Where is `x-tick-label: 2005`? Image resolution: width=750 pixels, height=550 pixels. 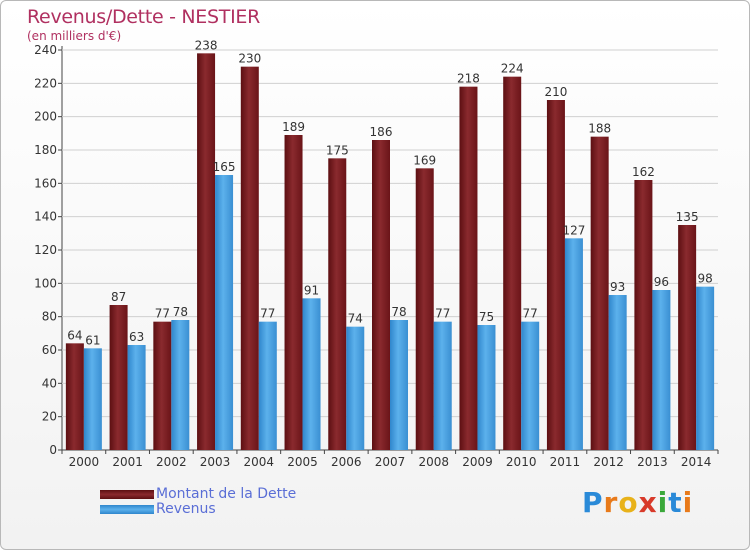 x-tick-label: 2005 is located at coordinates (302, 462).